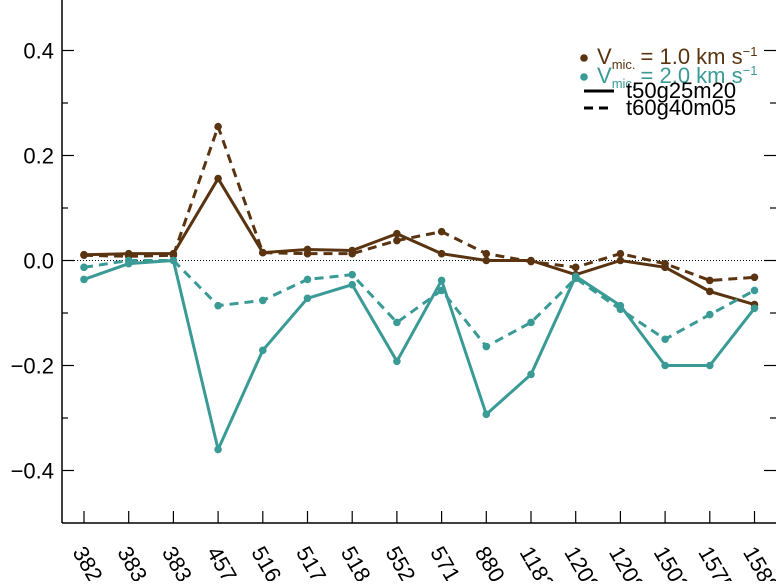  What do you see at coordinates (38, 156) in the screenshot?
I see `y-tick-label: 0.2` at bounding box center [38, 156].